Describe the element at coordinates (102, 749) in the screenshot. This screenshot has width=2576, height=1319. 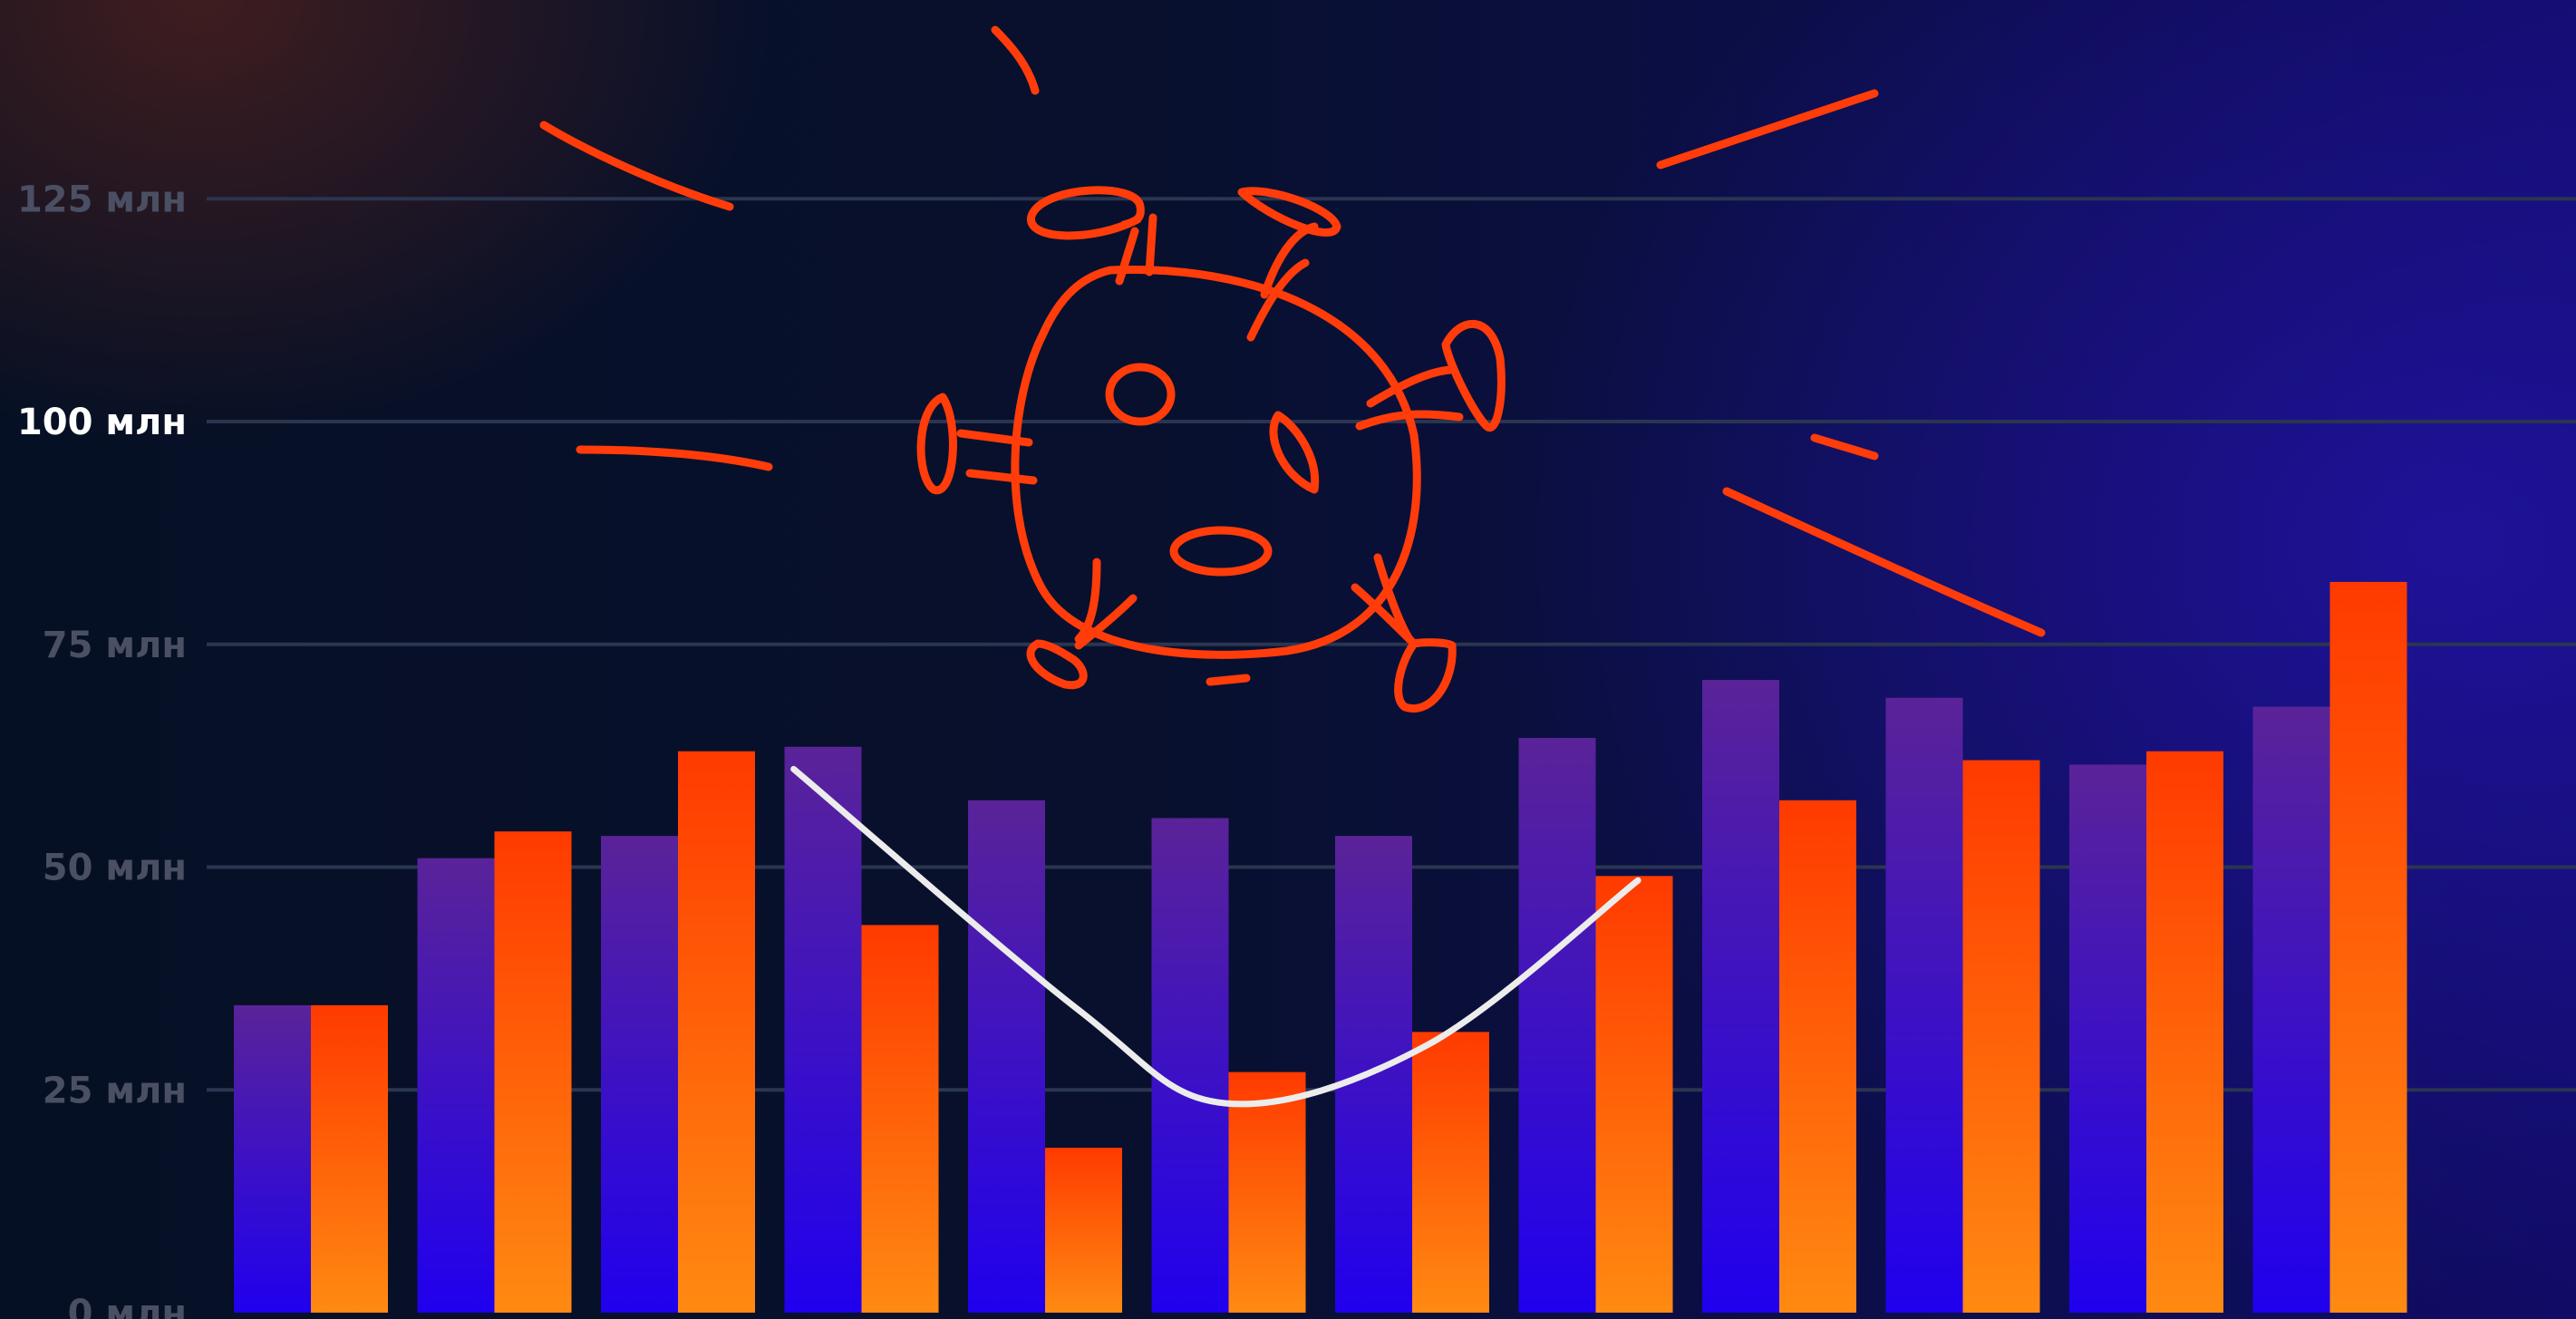
I see `y-axis-tick-labels: 0 млн 25 млн 50 млн 75 млн 100 млн 125 млн` at that location.